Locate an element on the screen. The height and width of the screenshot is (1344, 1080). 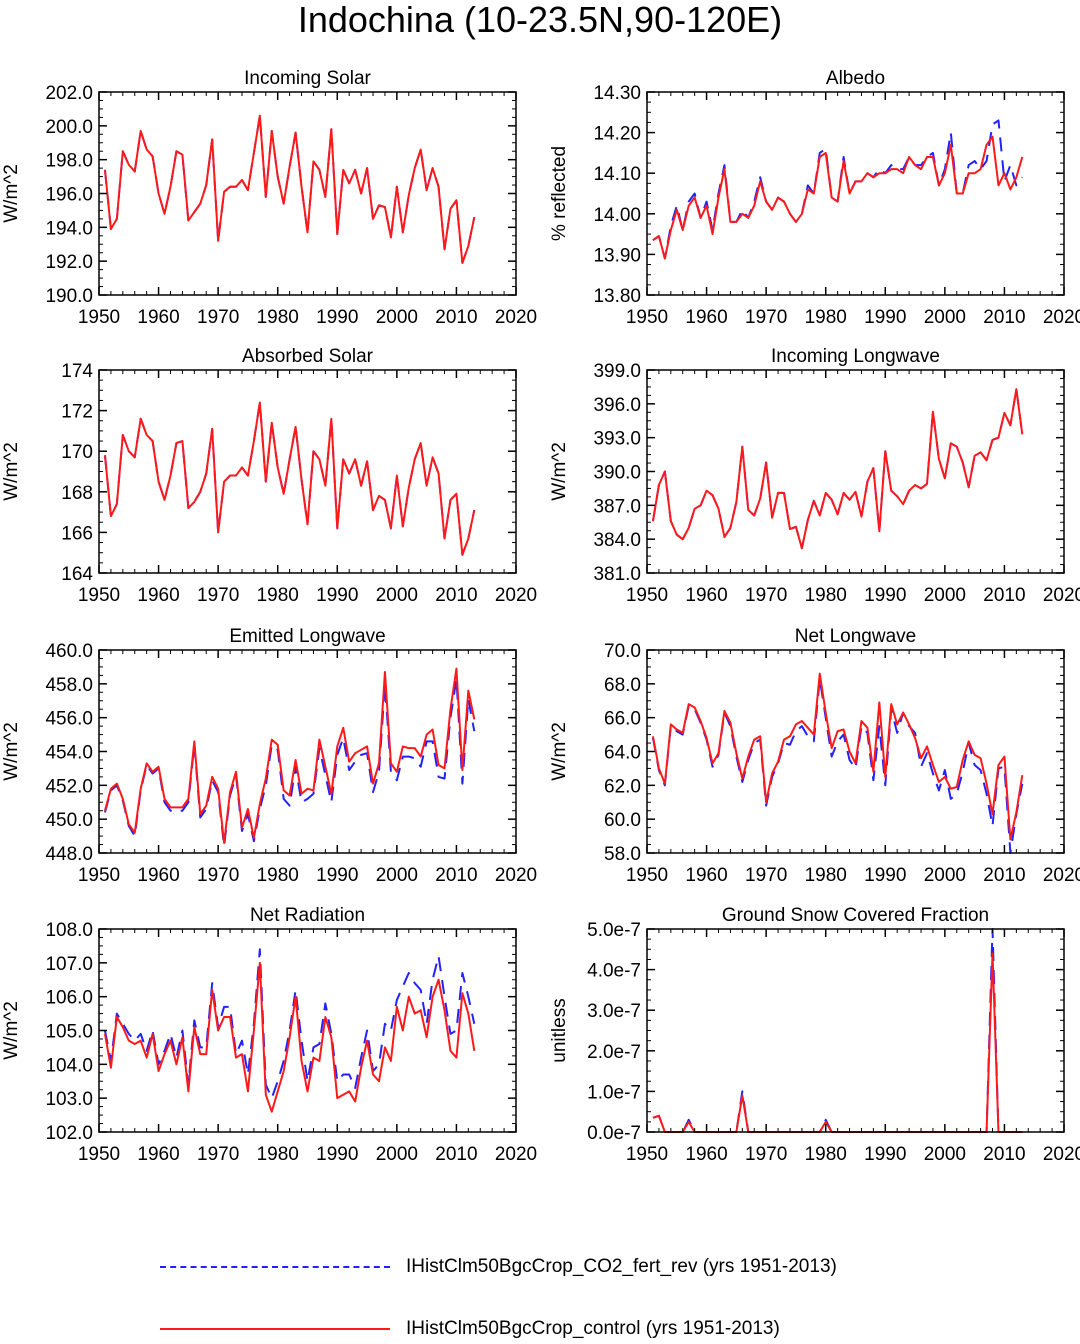
chart-title: Incoming Solar is located at coordinates (307, 78).